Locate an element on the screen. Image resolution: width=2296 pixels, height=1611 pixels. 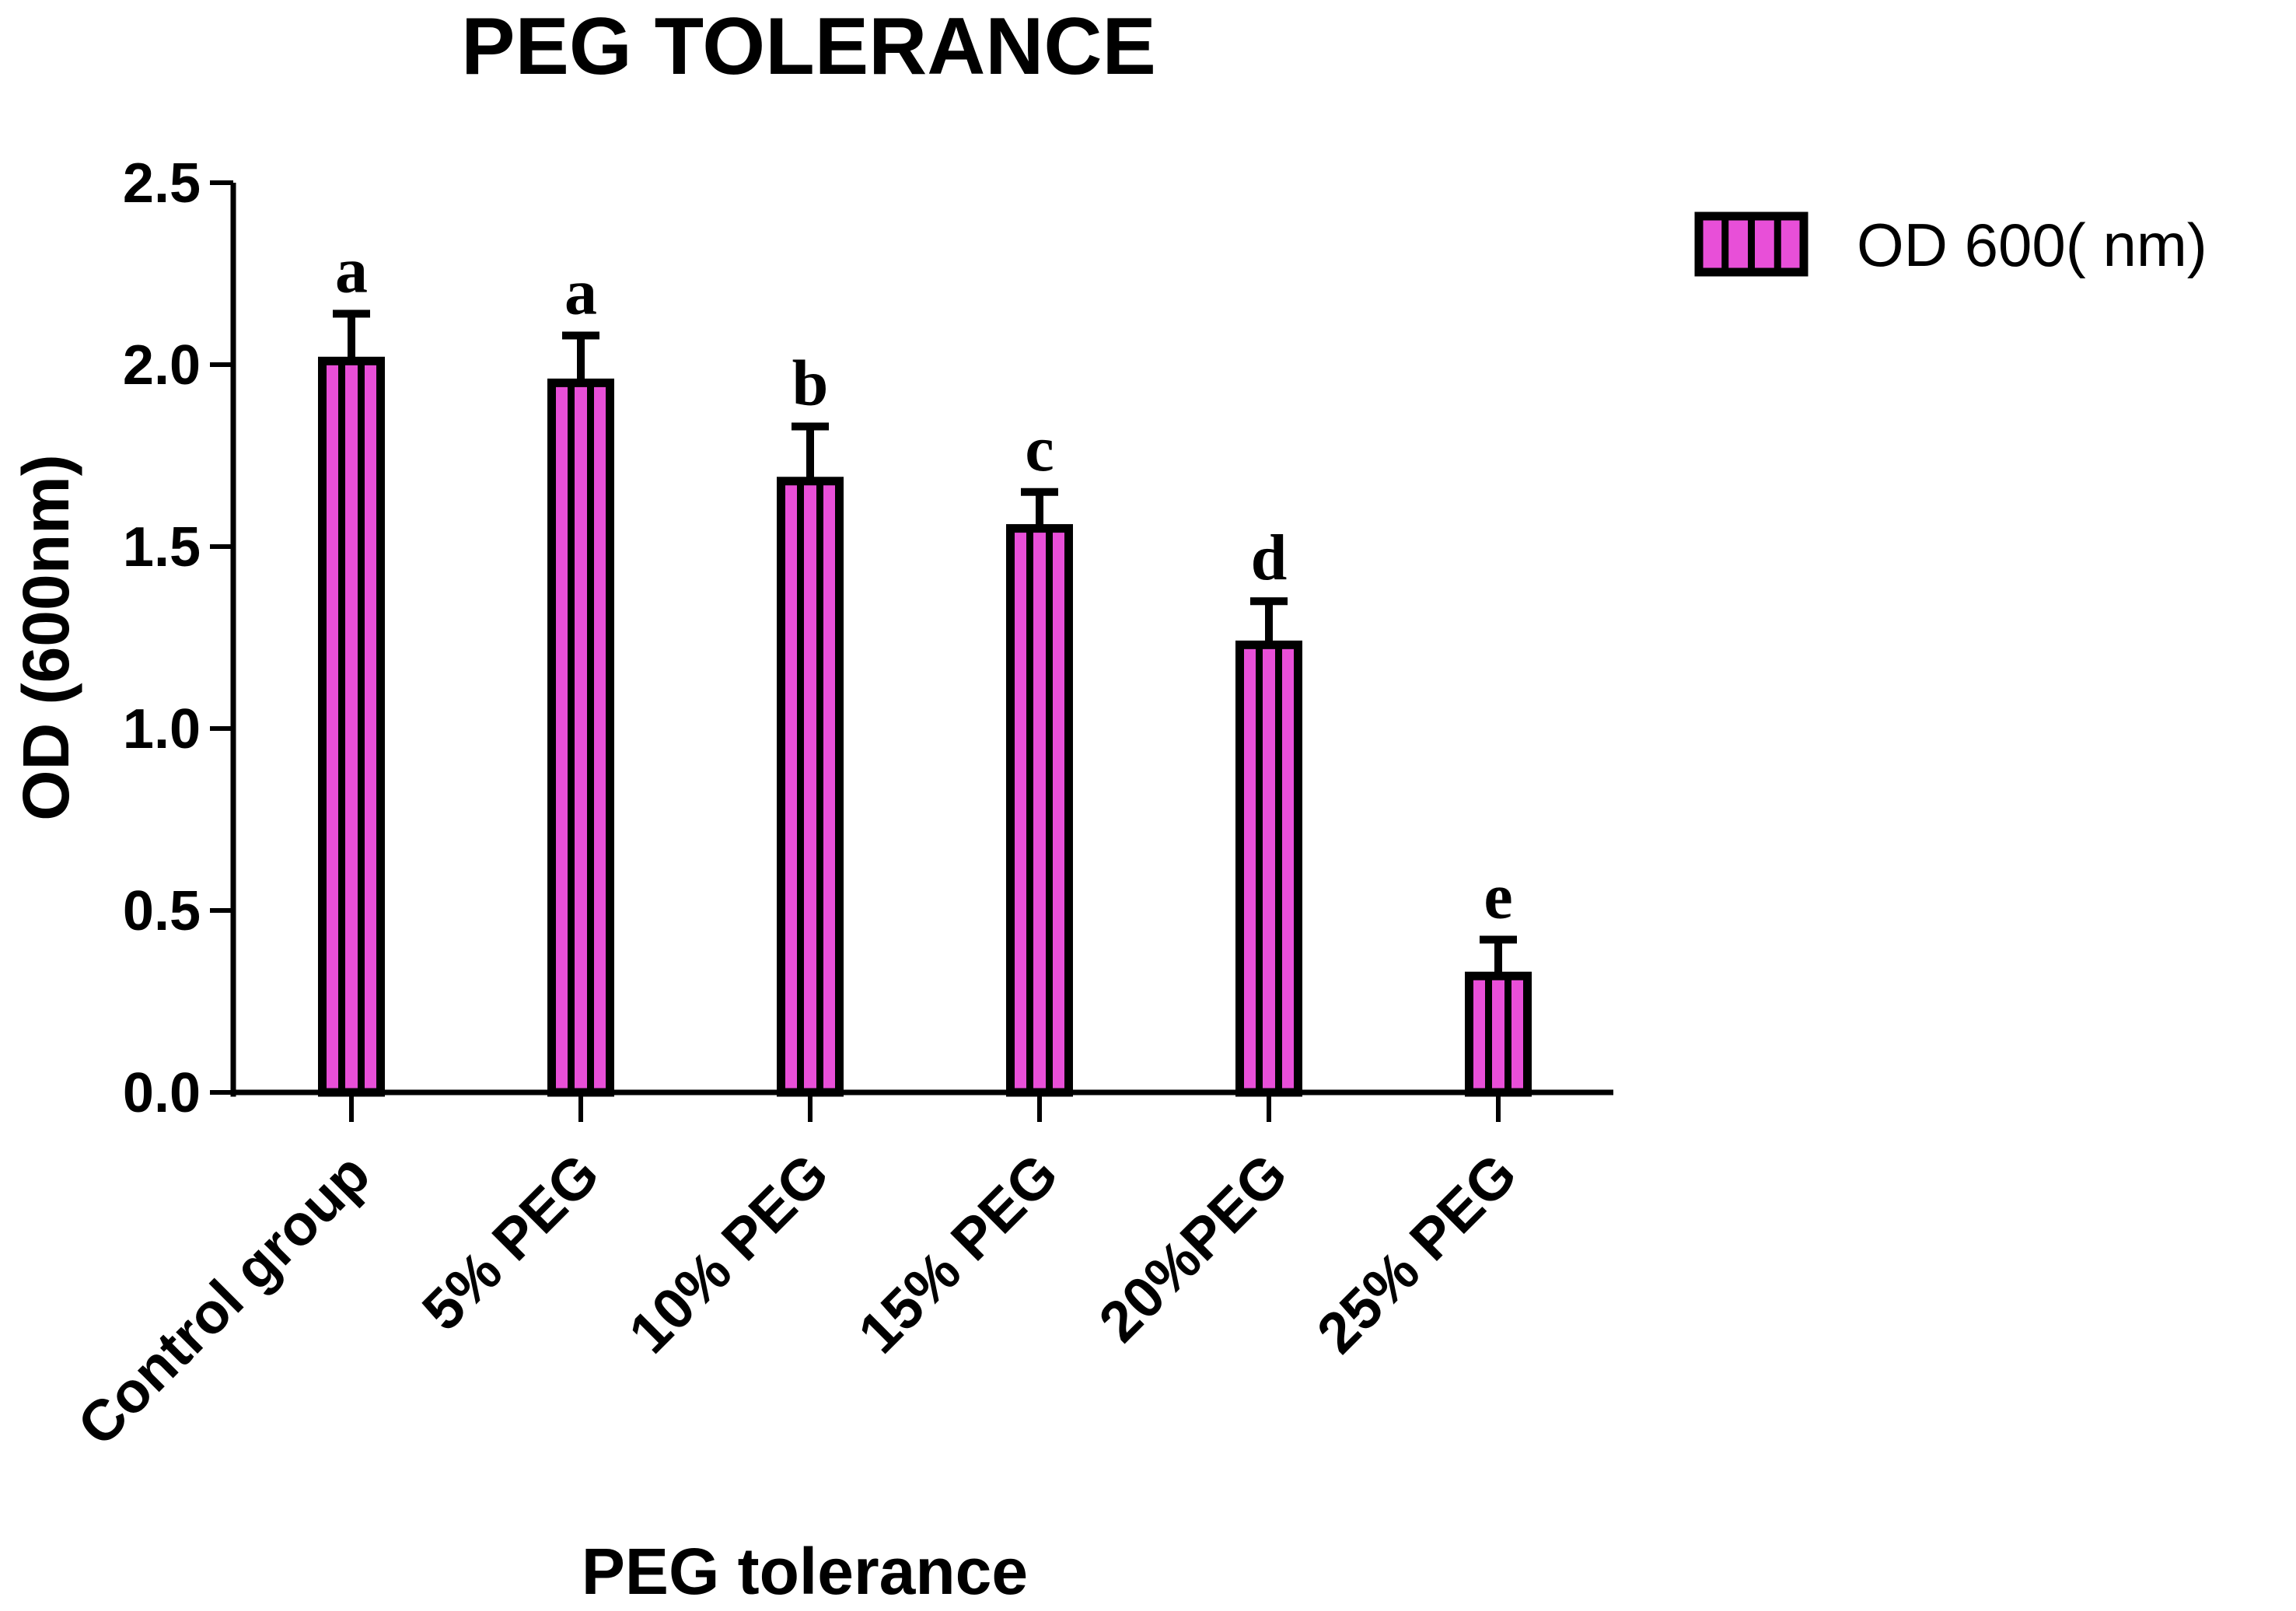
y-axis: 0.0 0.5 1.0 1.5 2.0 2.5 is located at coordinates (179, 638).